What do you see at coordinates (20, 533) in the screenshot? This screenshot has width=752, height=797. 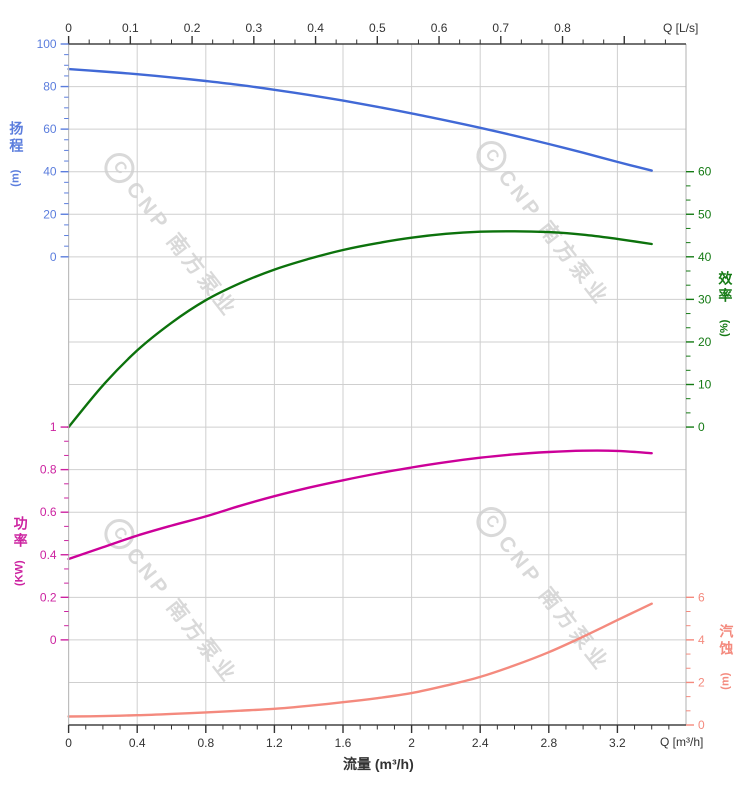 I see `power-axis-title-text: 功率` at bounding box center [20, 533].